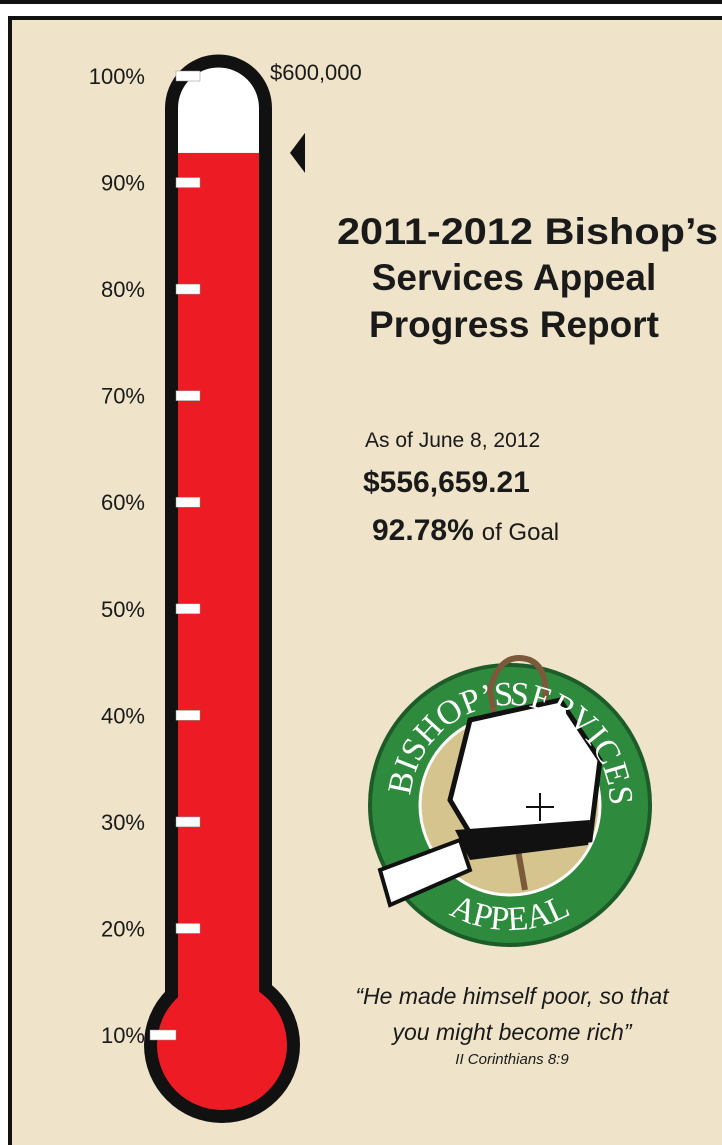 The height and width of the screenshot is (1145, 722). Describe the element at coordinates (123, 289) in the screenshot. I see `y-tick-label: 80%` at that location.